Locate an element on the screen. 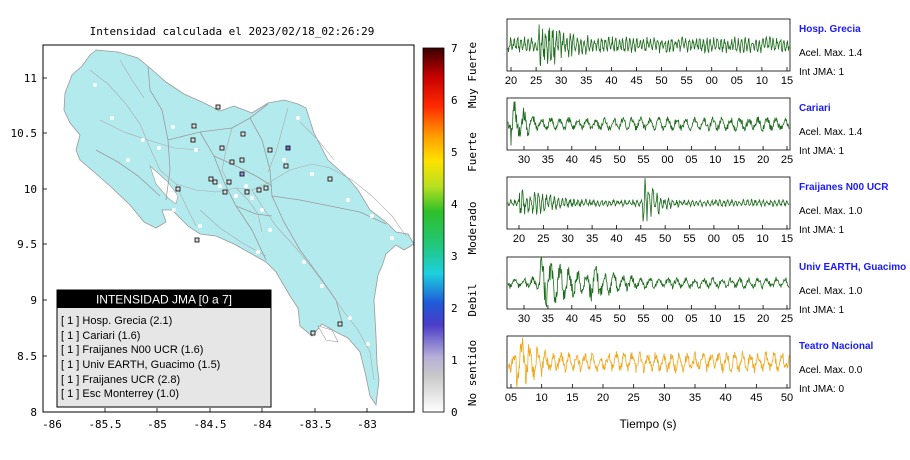  y-tick-label: 9 is located at coordinates (33, 300).